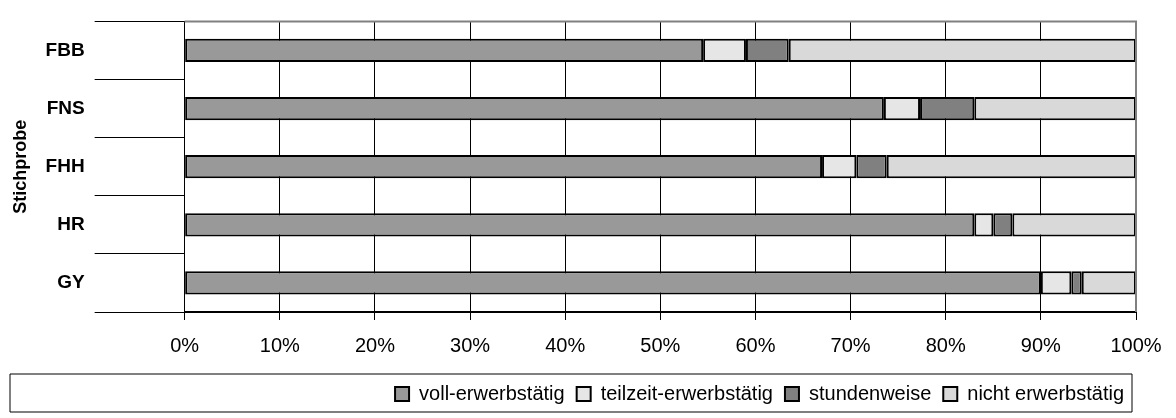 The image size is (1176, 418). What do you see at coordinates (71, 224) in the screenshot?
I see `y-tick-label: HR` at bounding box center [71, 224].